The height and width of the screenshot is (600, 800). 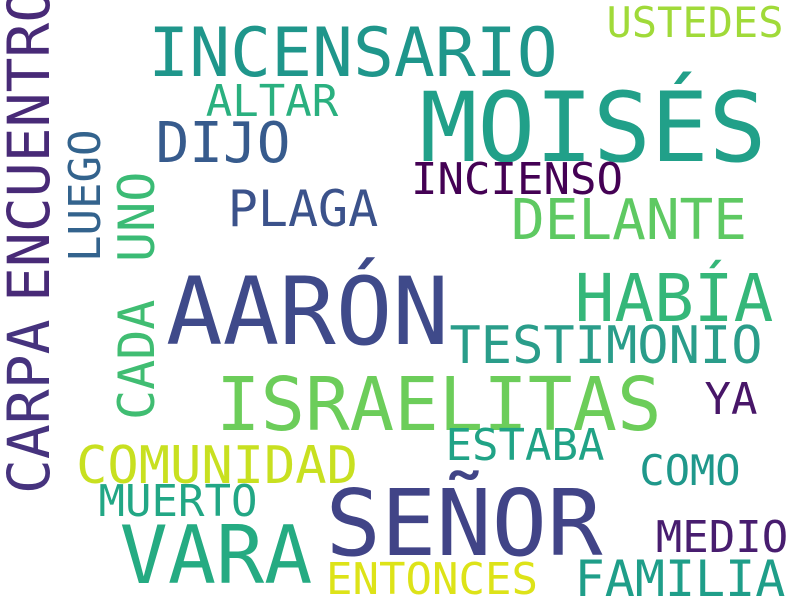 I want to click on word-estaba: ESTABA, so click(x=525, y=445).